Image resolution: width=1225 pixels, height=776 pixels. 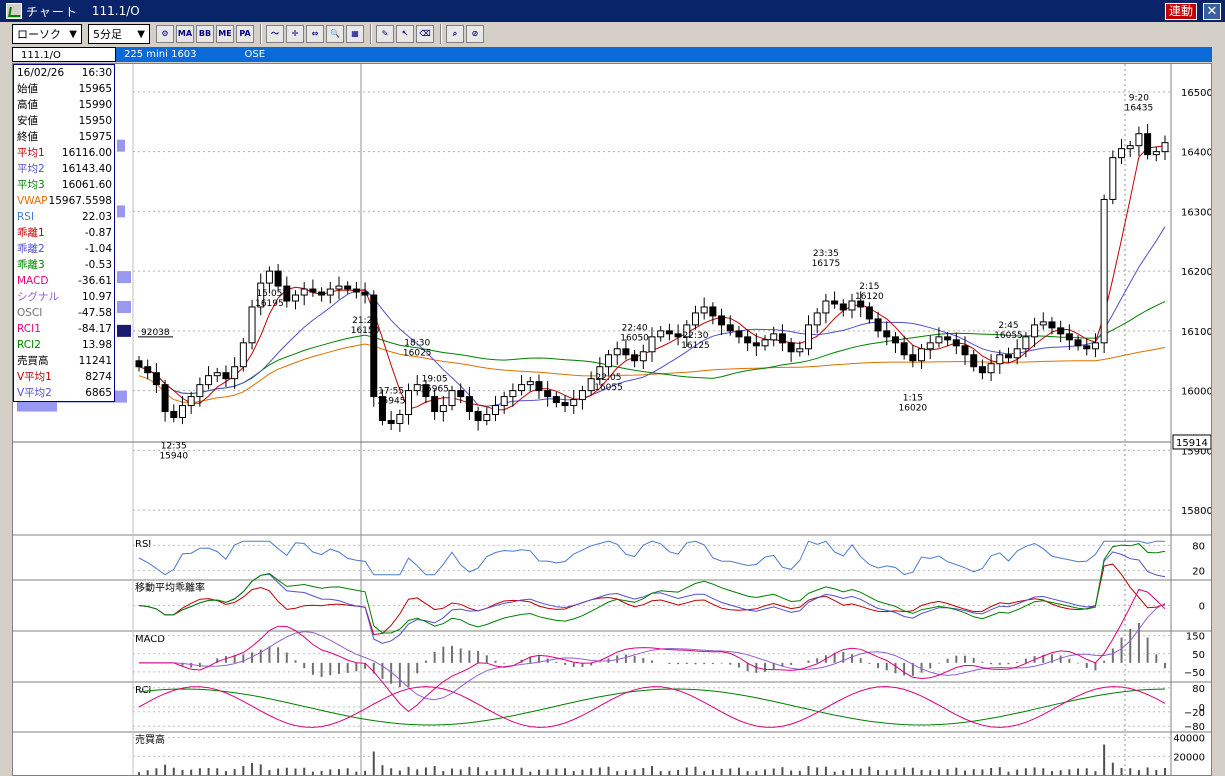 I want to click on clear-icon: ⊘, so click(x=475, y=34).